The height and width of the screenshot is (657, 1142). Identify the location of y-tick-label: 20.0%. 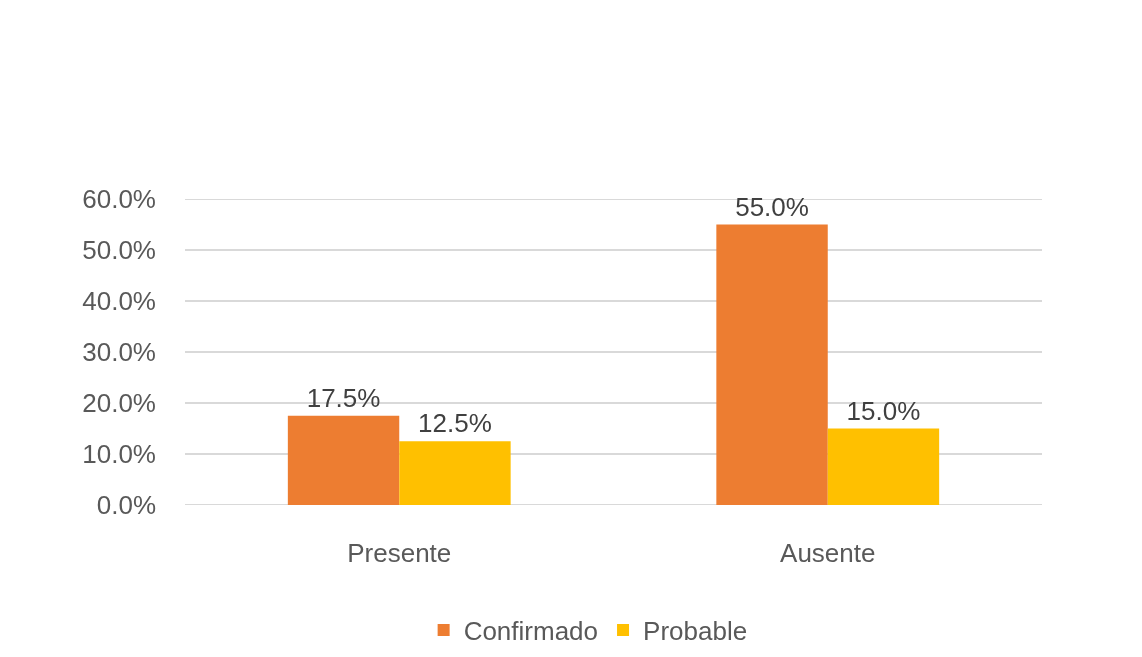
(119, 403).